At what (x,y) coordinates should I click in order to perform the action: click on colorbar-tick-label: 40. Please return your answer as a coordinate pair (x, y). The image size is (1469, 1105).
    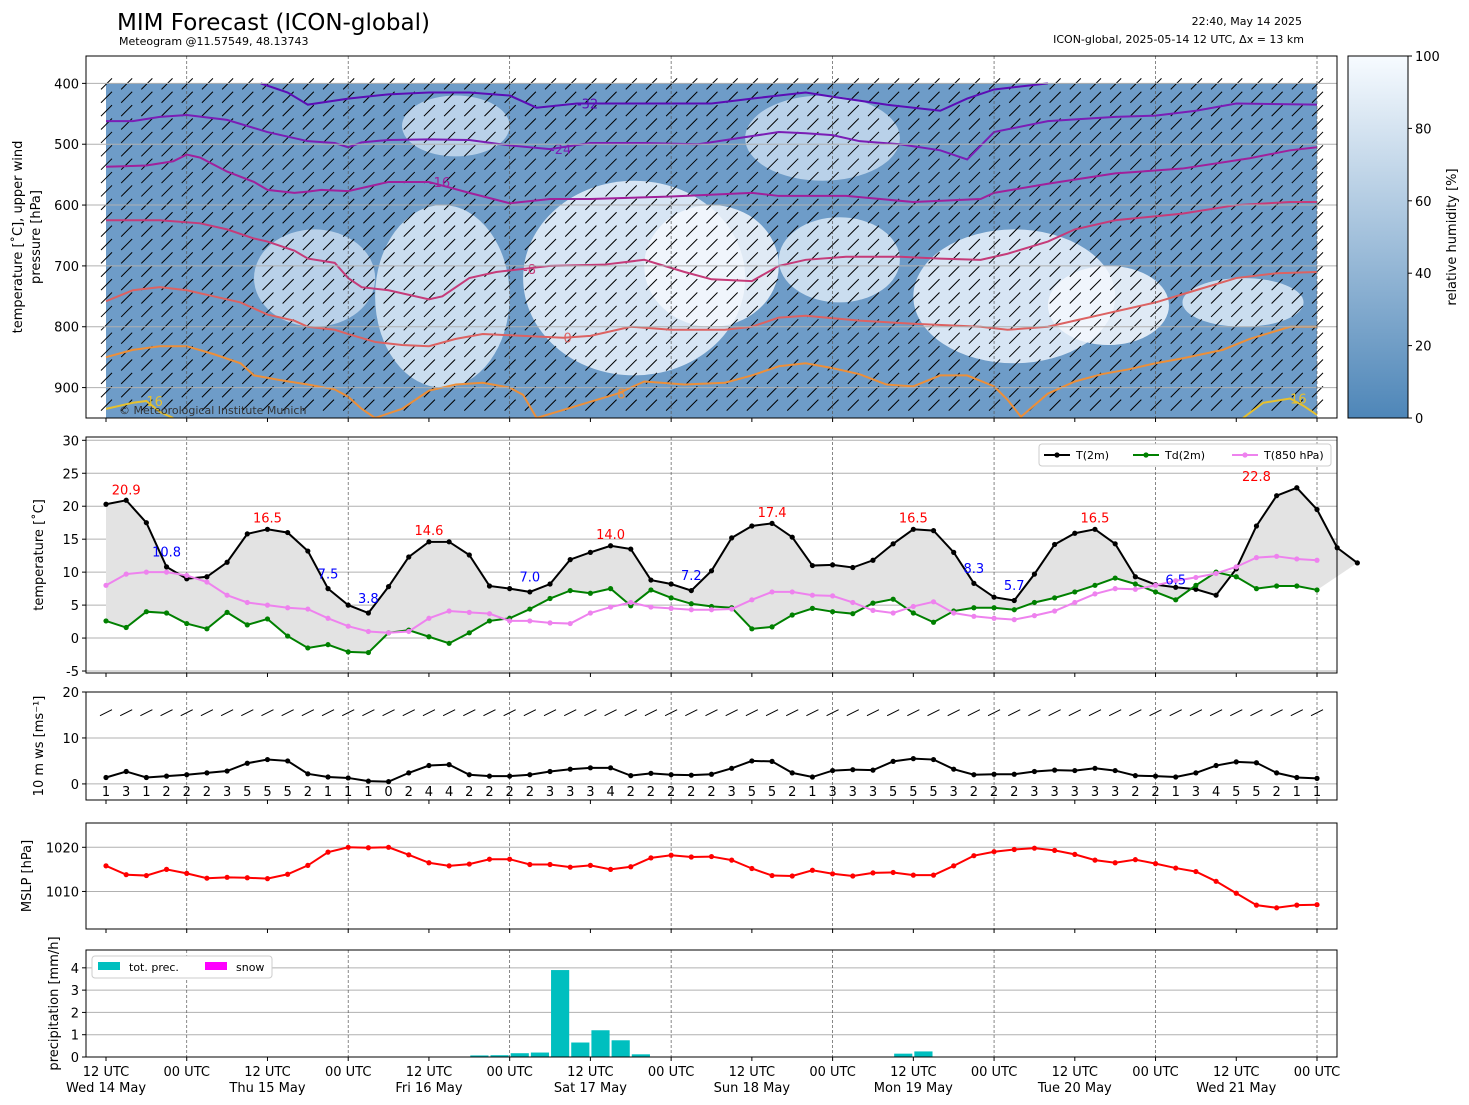
    Looking at the image, I should click on (1423, 274).